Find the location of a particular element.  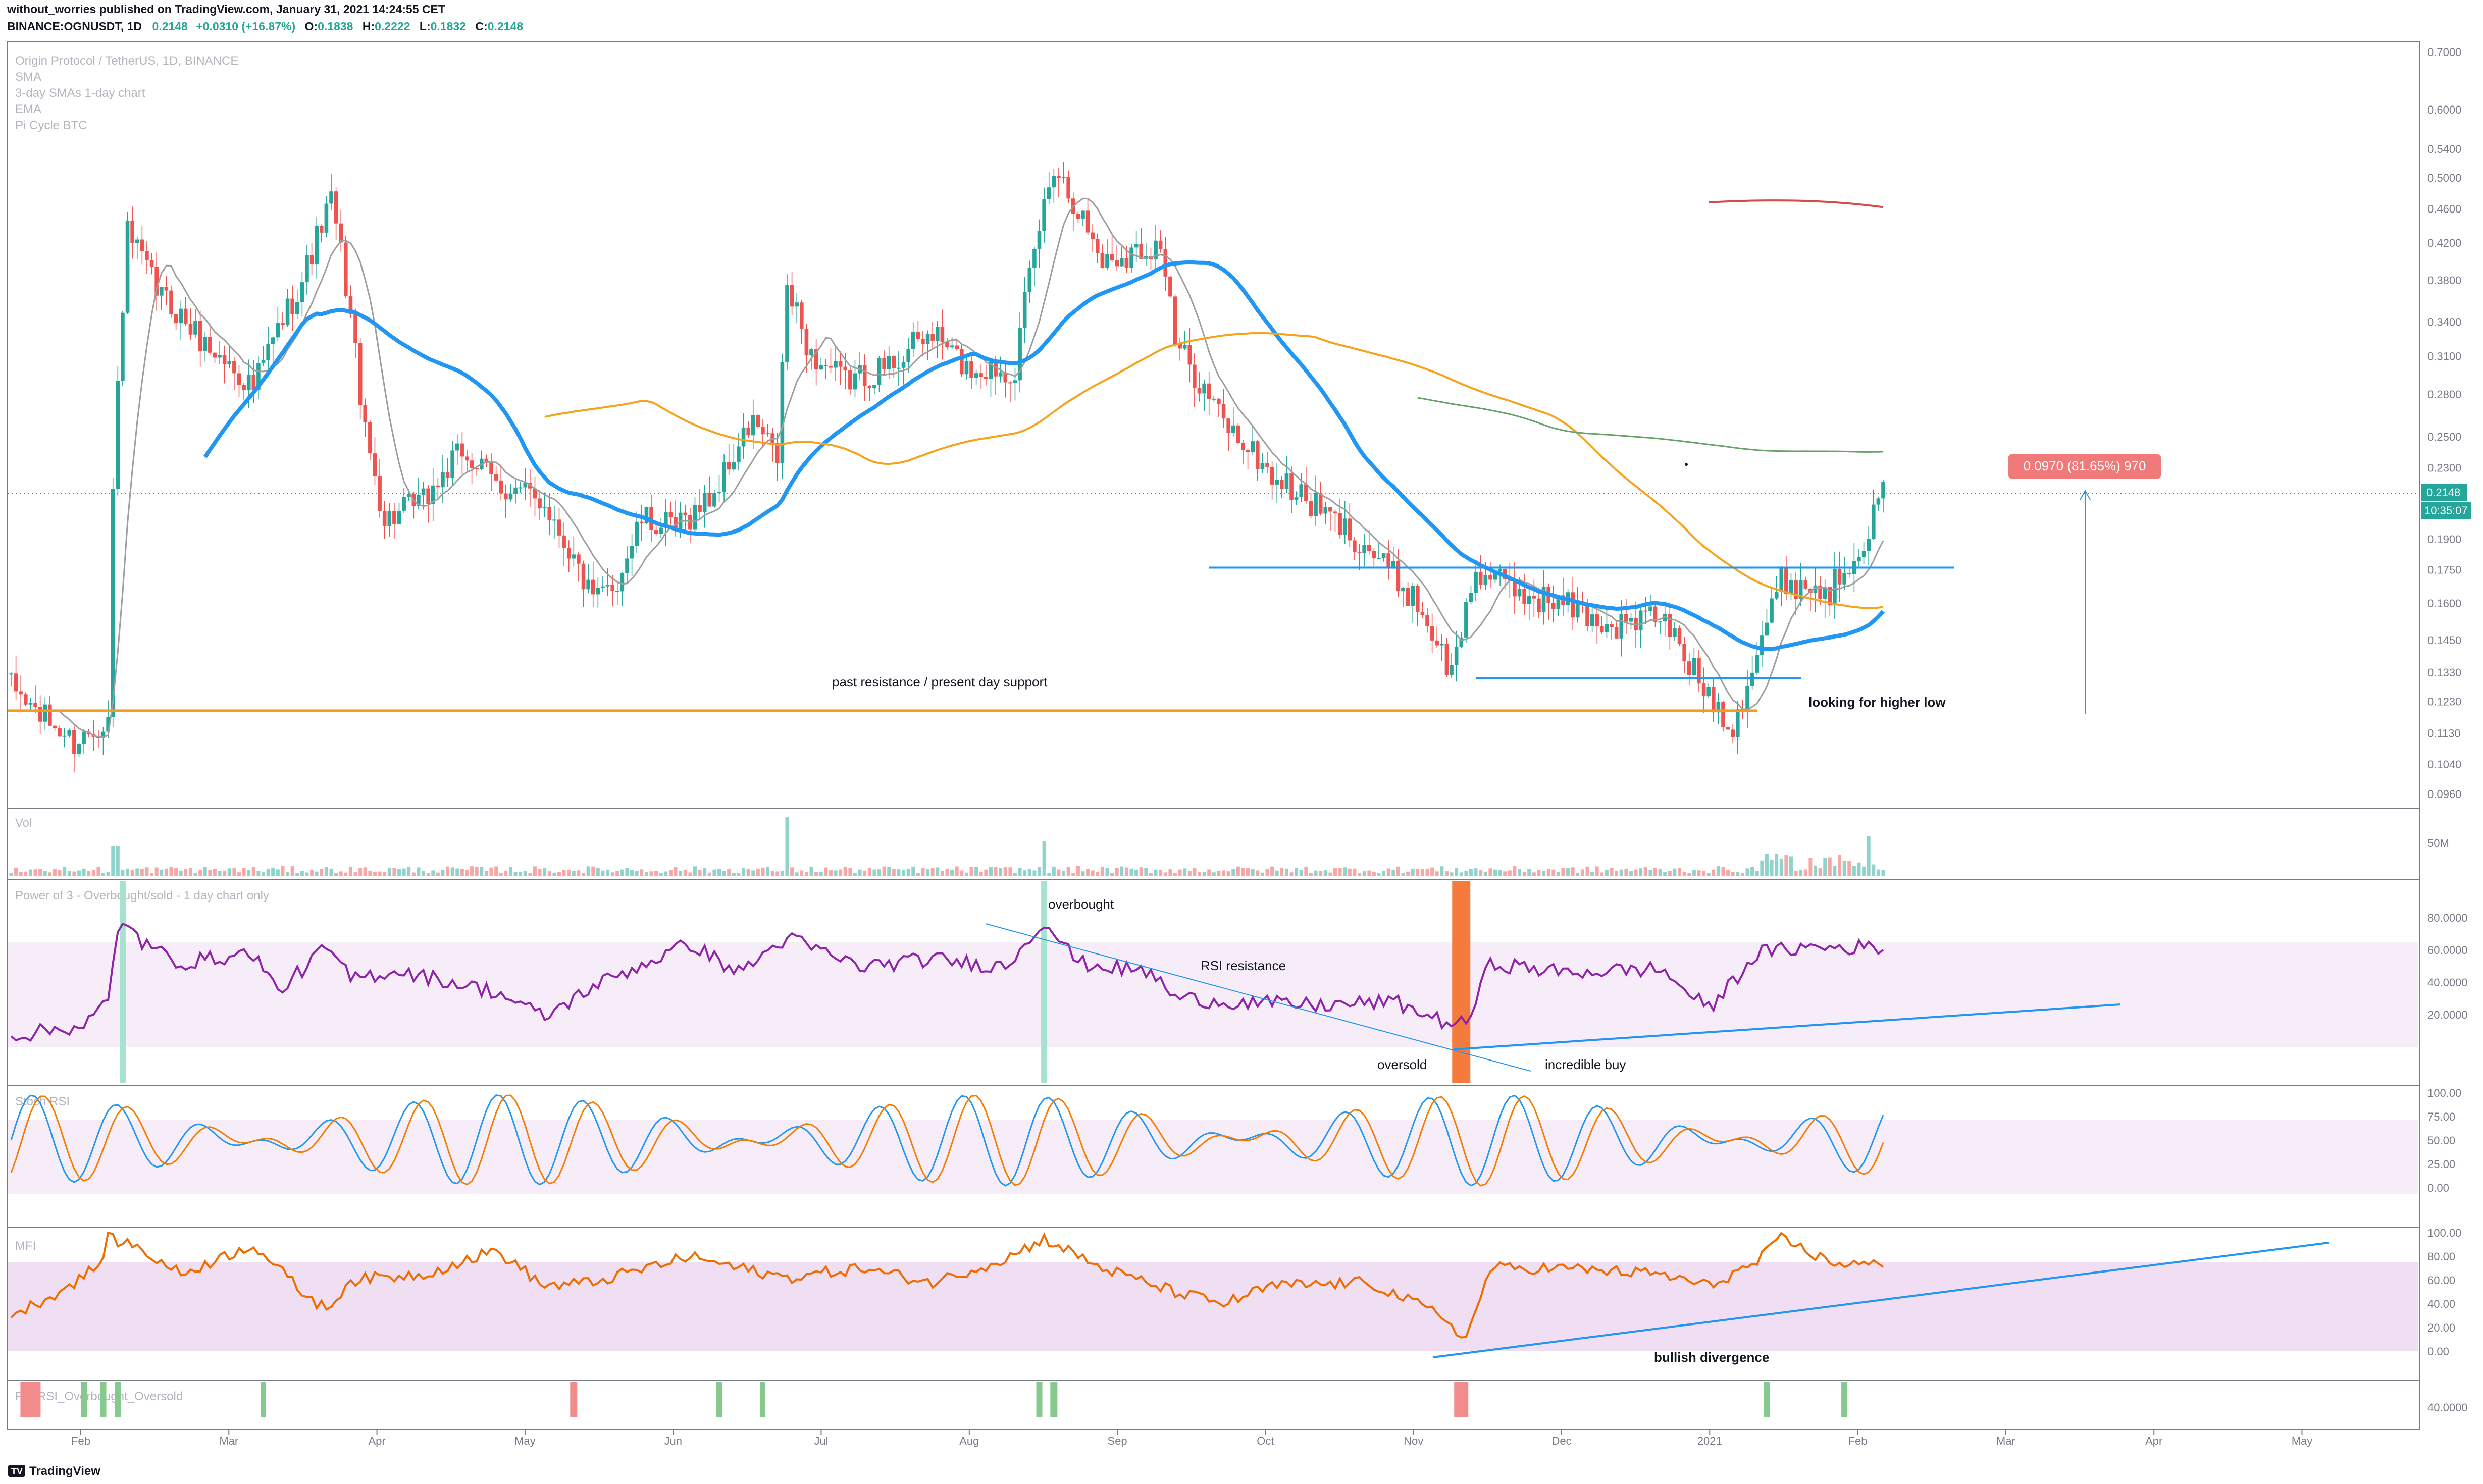

countdown-badge is located at coordinates (2446, 510).